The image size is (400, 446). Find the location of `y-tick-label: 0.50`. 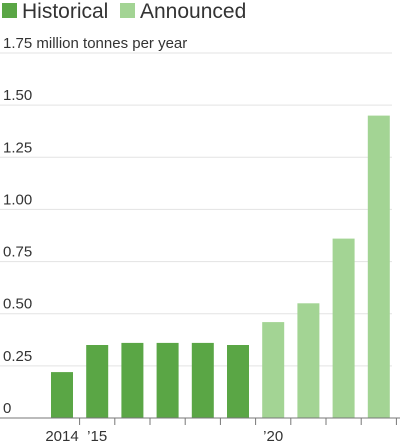

y-tick-label: 0.50 is located at coordinates (17, 304).